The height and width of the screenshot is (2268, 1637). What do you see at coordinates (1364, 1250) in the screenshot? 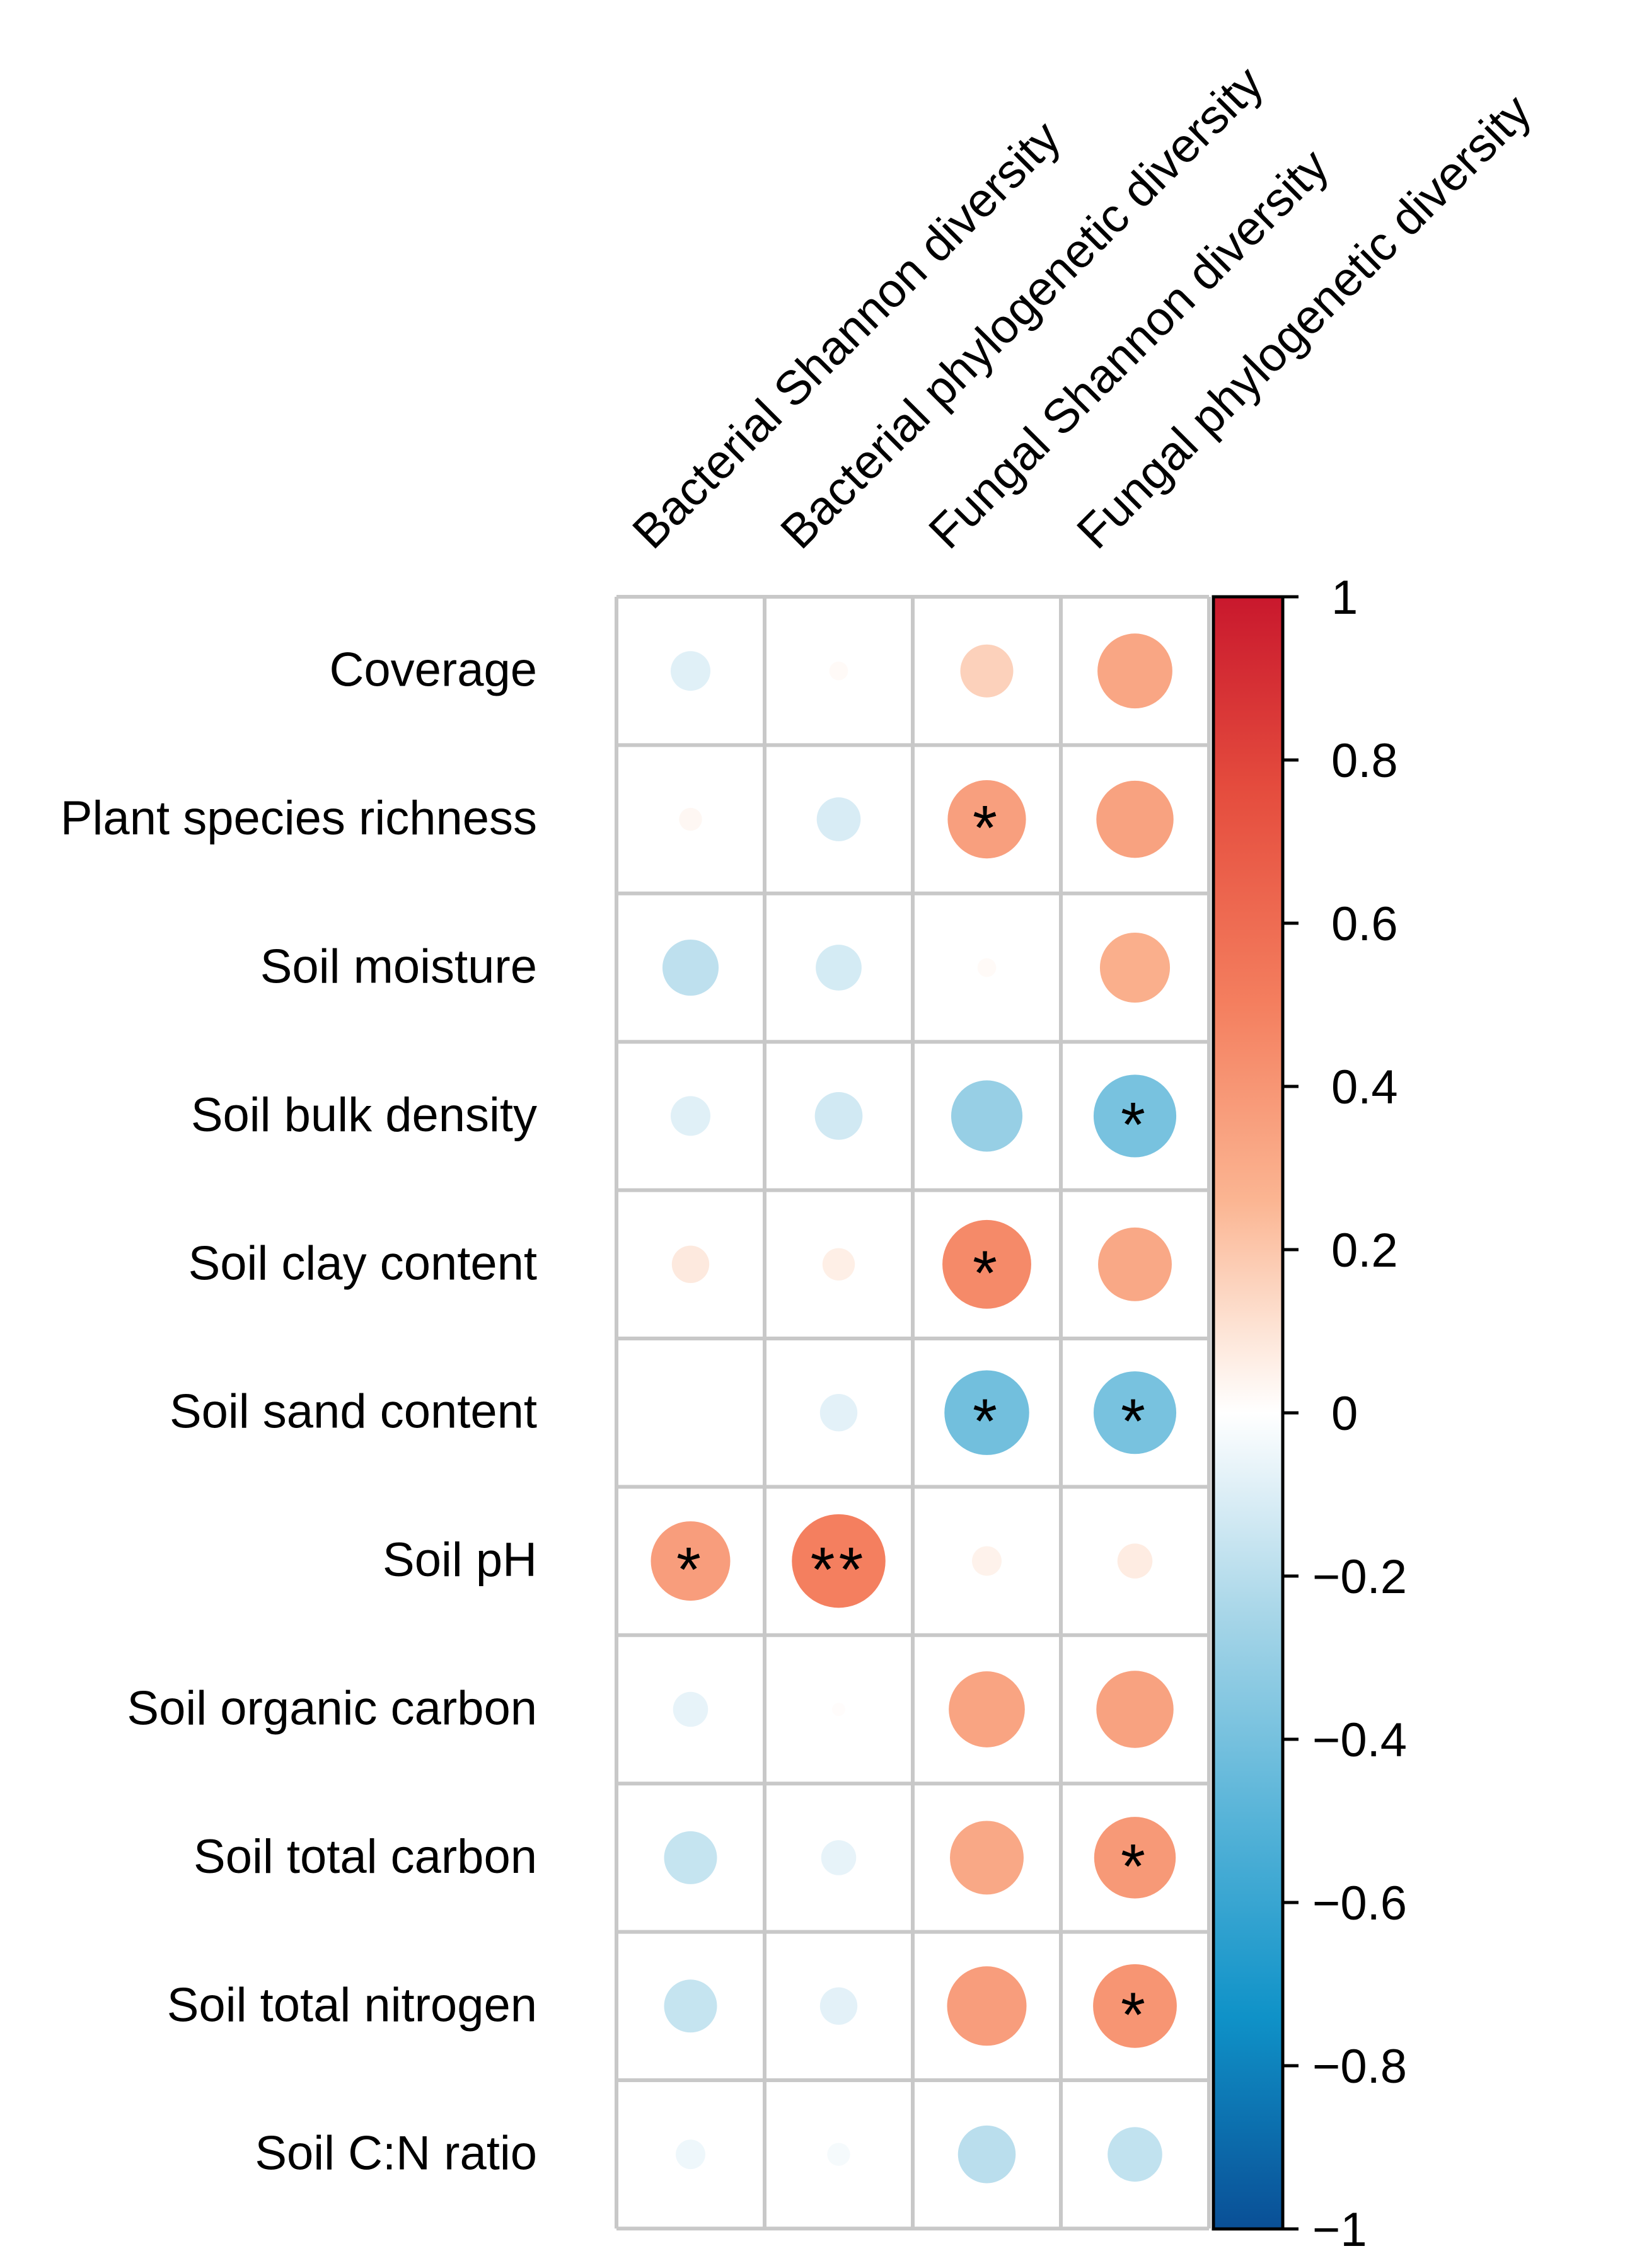
I see `colorbar-tick-label: 0.2` at bounding box center [1364, 1250].